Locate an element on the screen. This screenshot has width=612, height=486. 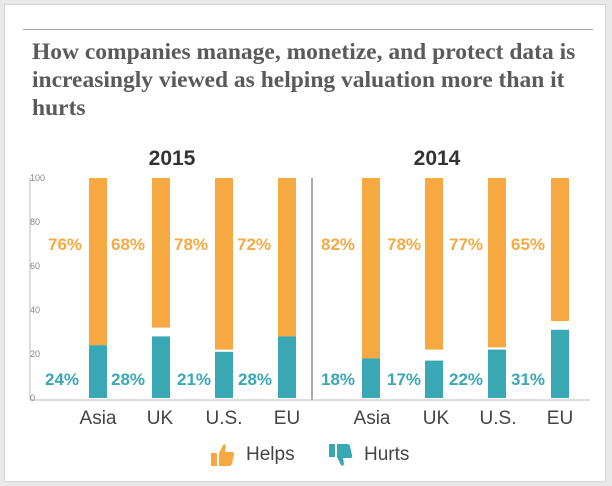
helps-data-label: 76% is located at coordinates (65, 244).